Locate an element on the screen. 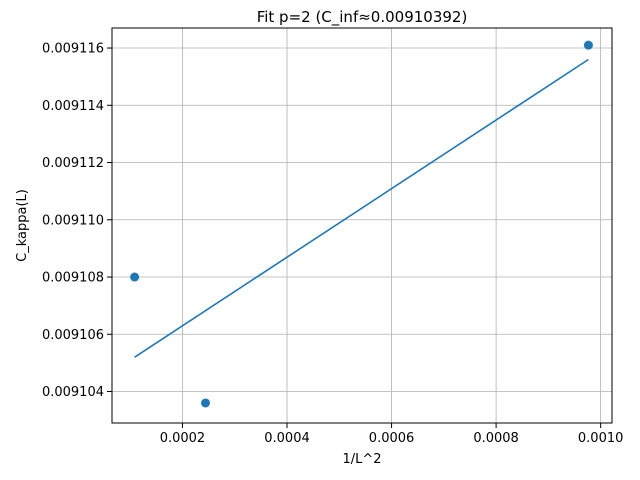  chart-title: Fit p=2 (C_inf≈0.00910392) is located at coordinates (362, 17).